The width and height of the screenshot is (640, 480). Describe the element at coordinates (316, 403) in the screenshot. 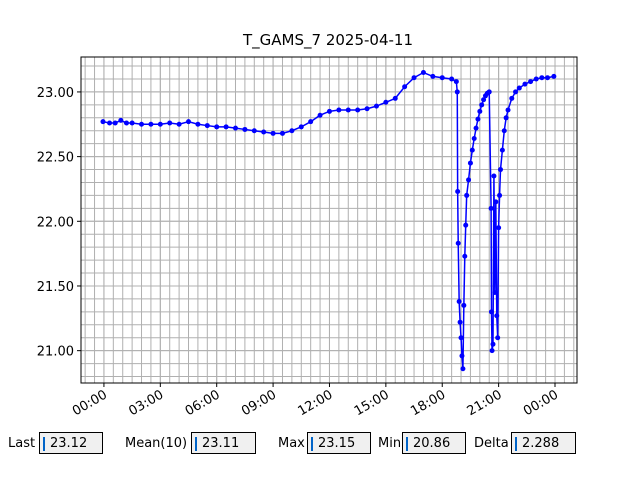

I see `x-tick-label: 12:00` at that location.